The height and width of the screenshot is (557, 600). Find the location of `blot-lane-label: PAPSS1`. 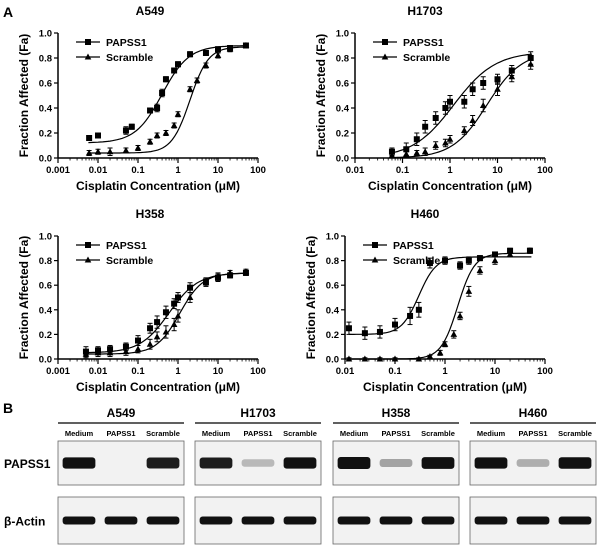

blot-lane-label: PAPSS1 is located at coordinates (532, 433).